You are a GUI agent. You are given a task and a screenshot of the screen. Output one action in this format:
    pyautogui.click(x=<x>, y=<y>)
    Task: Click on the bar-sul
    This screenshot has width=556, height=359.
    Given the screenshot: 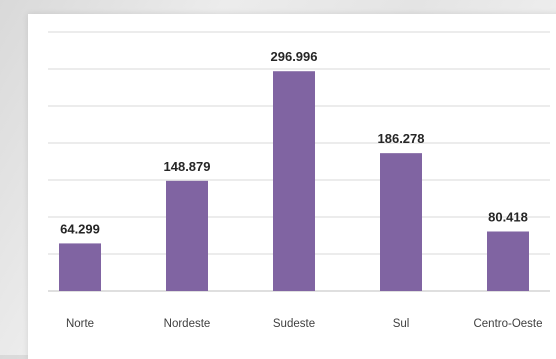 What is the action you would take?
    pyautogui.click(x=401, y=222)
    